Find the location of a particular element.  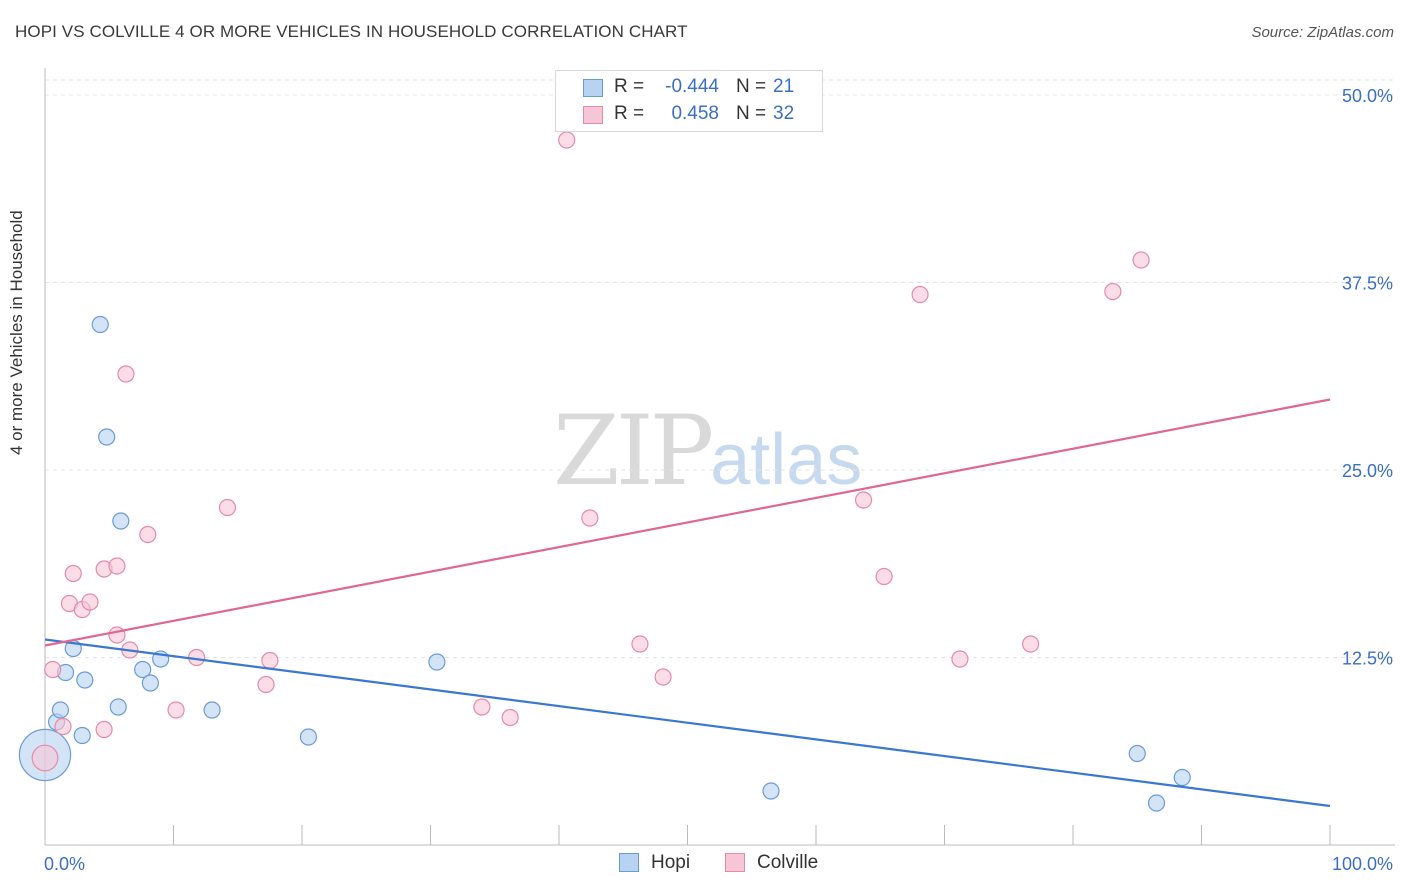

y-tick-label: 37.5% is located at coordinates (1367, 284).